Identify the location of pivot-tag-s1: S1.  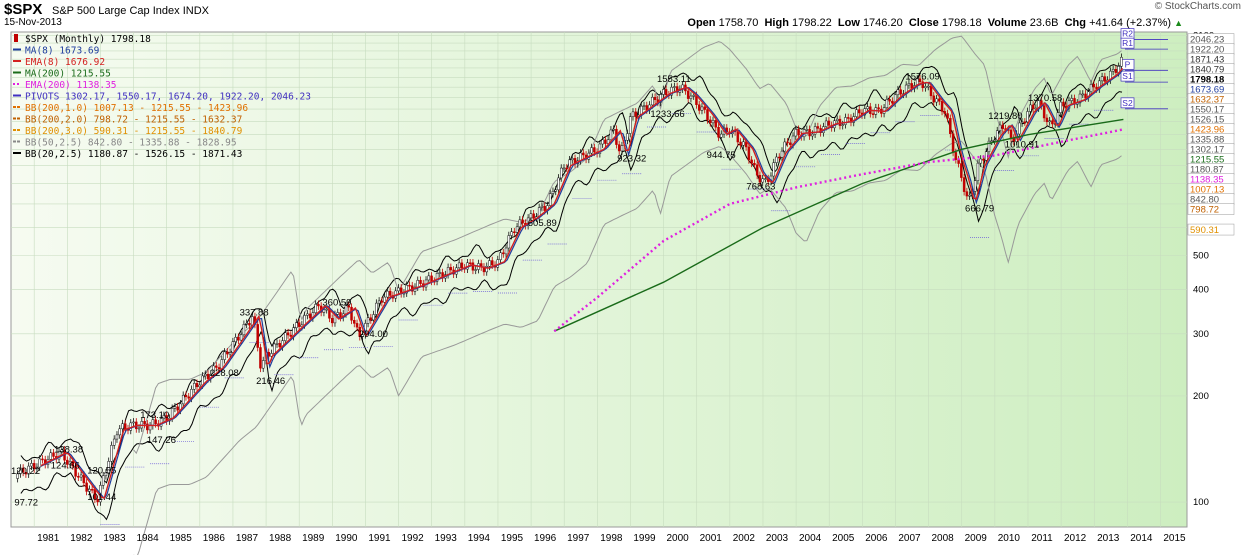
(1127, 76).